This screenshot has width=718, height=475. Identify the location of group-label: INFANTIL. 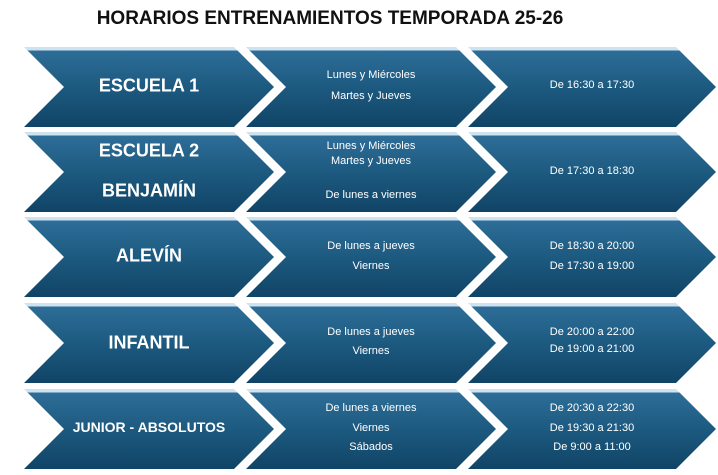
(149, 342).